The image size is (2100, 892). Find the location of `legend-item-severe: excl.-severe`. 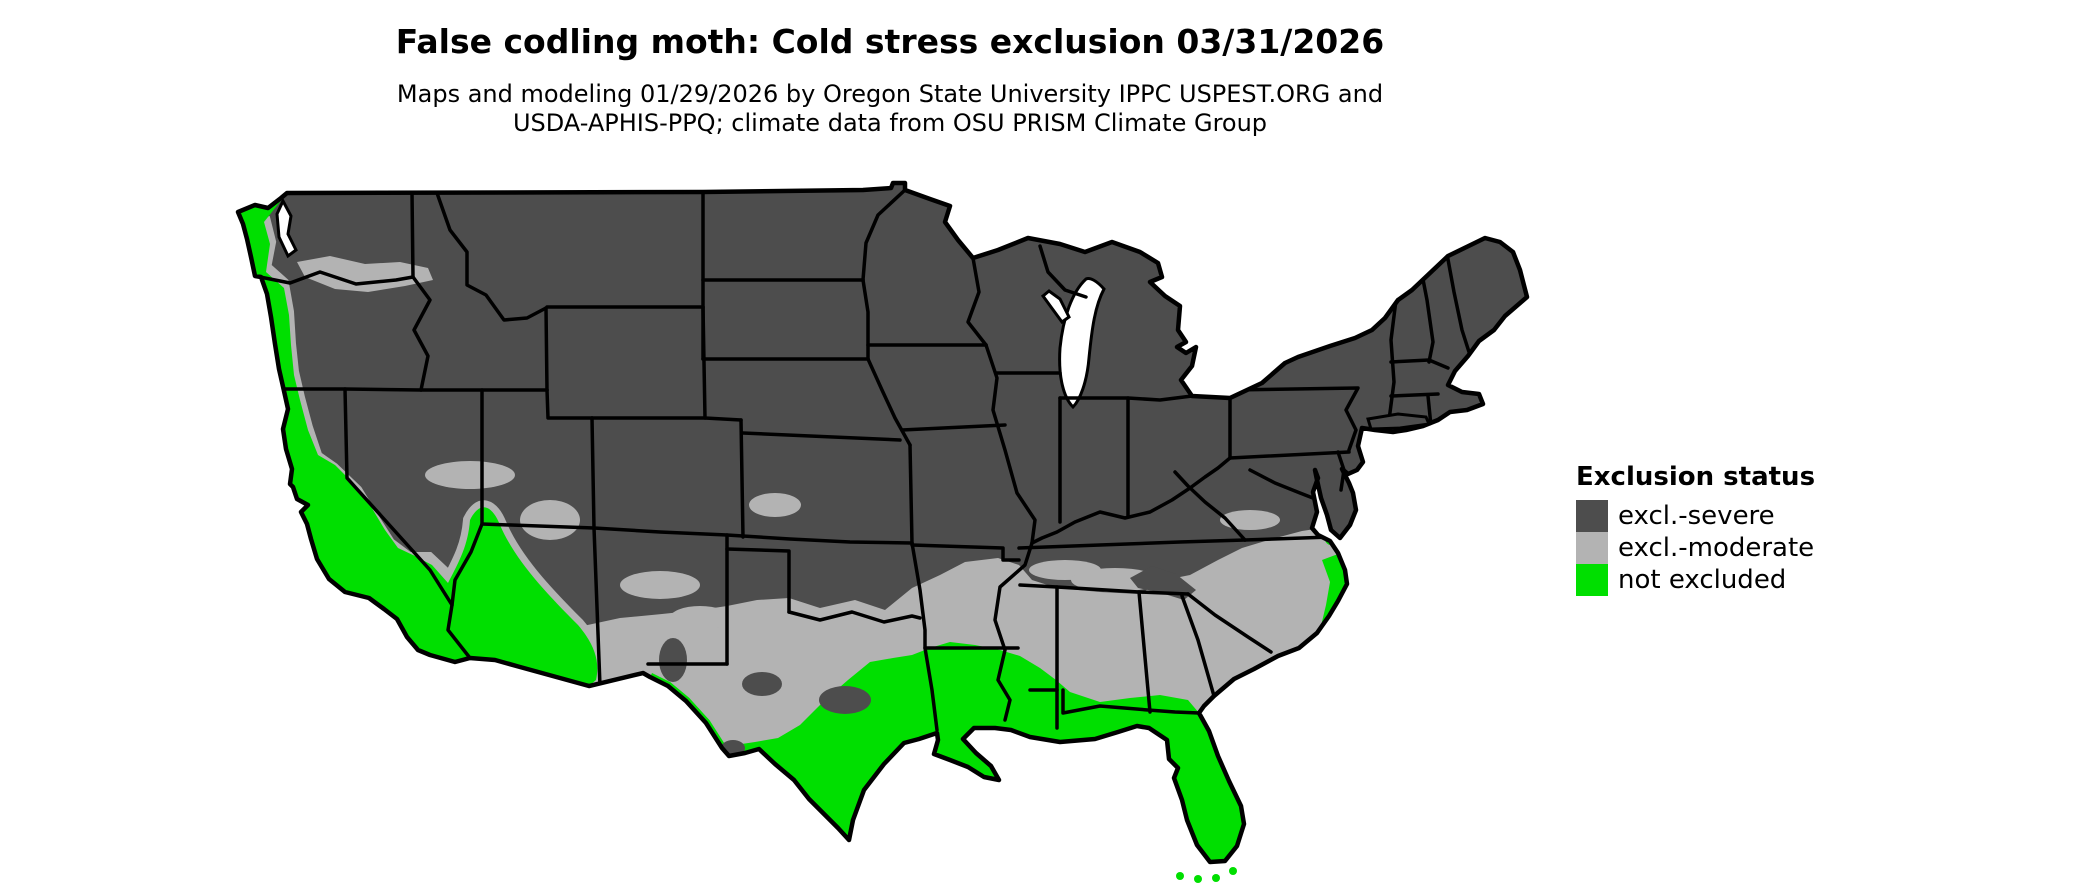

legend-item-severe: excl.-severe is located at coordinates (1695, 516).